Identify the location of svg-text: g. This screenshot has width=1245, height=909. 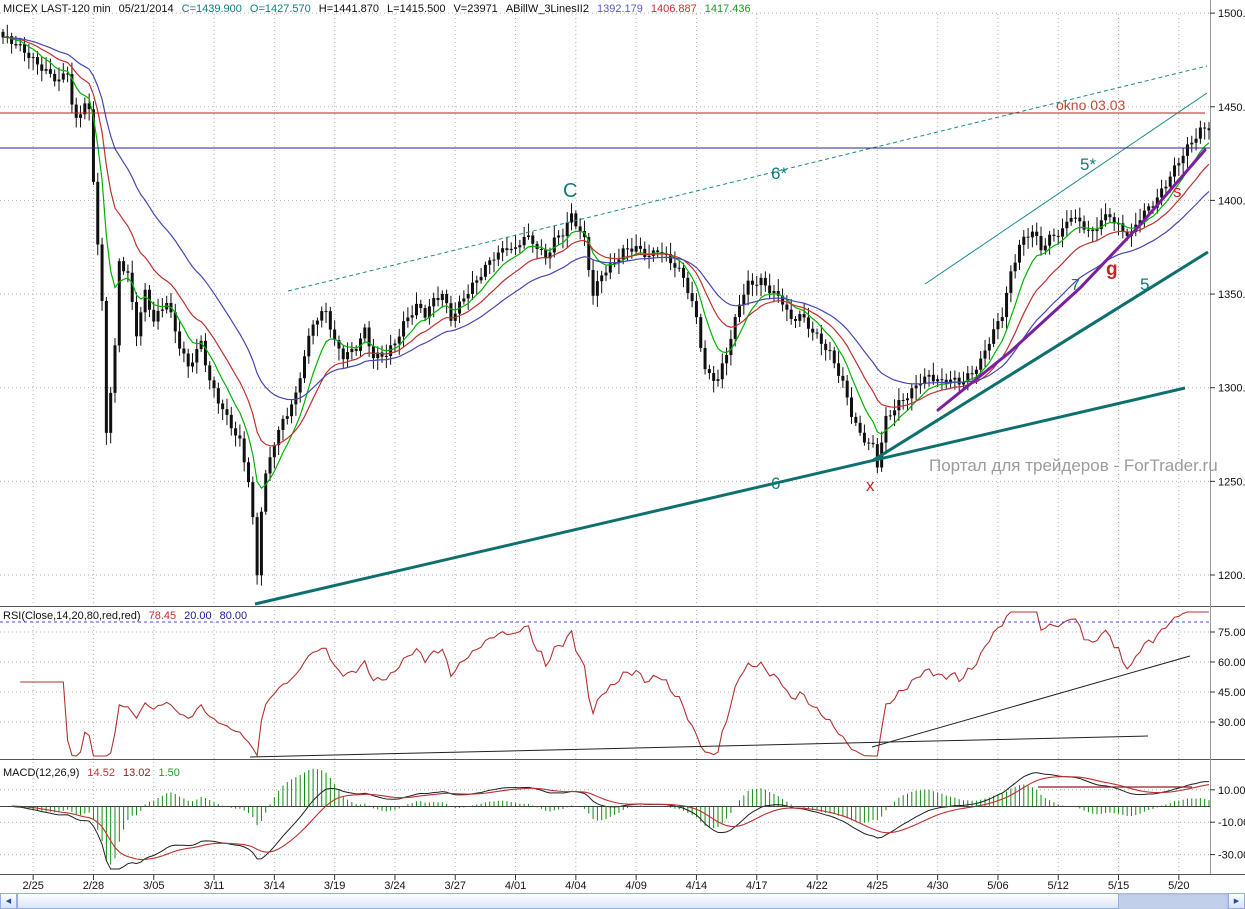
(1112, 269).